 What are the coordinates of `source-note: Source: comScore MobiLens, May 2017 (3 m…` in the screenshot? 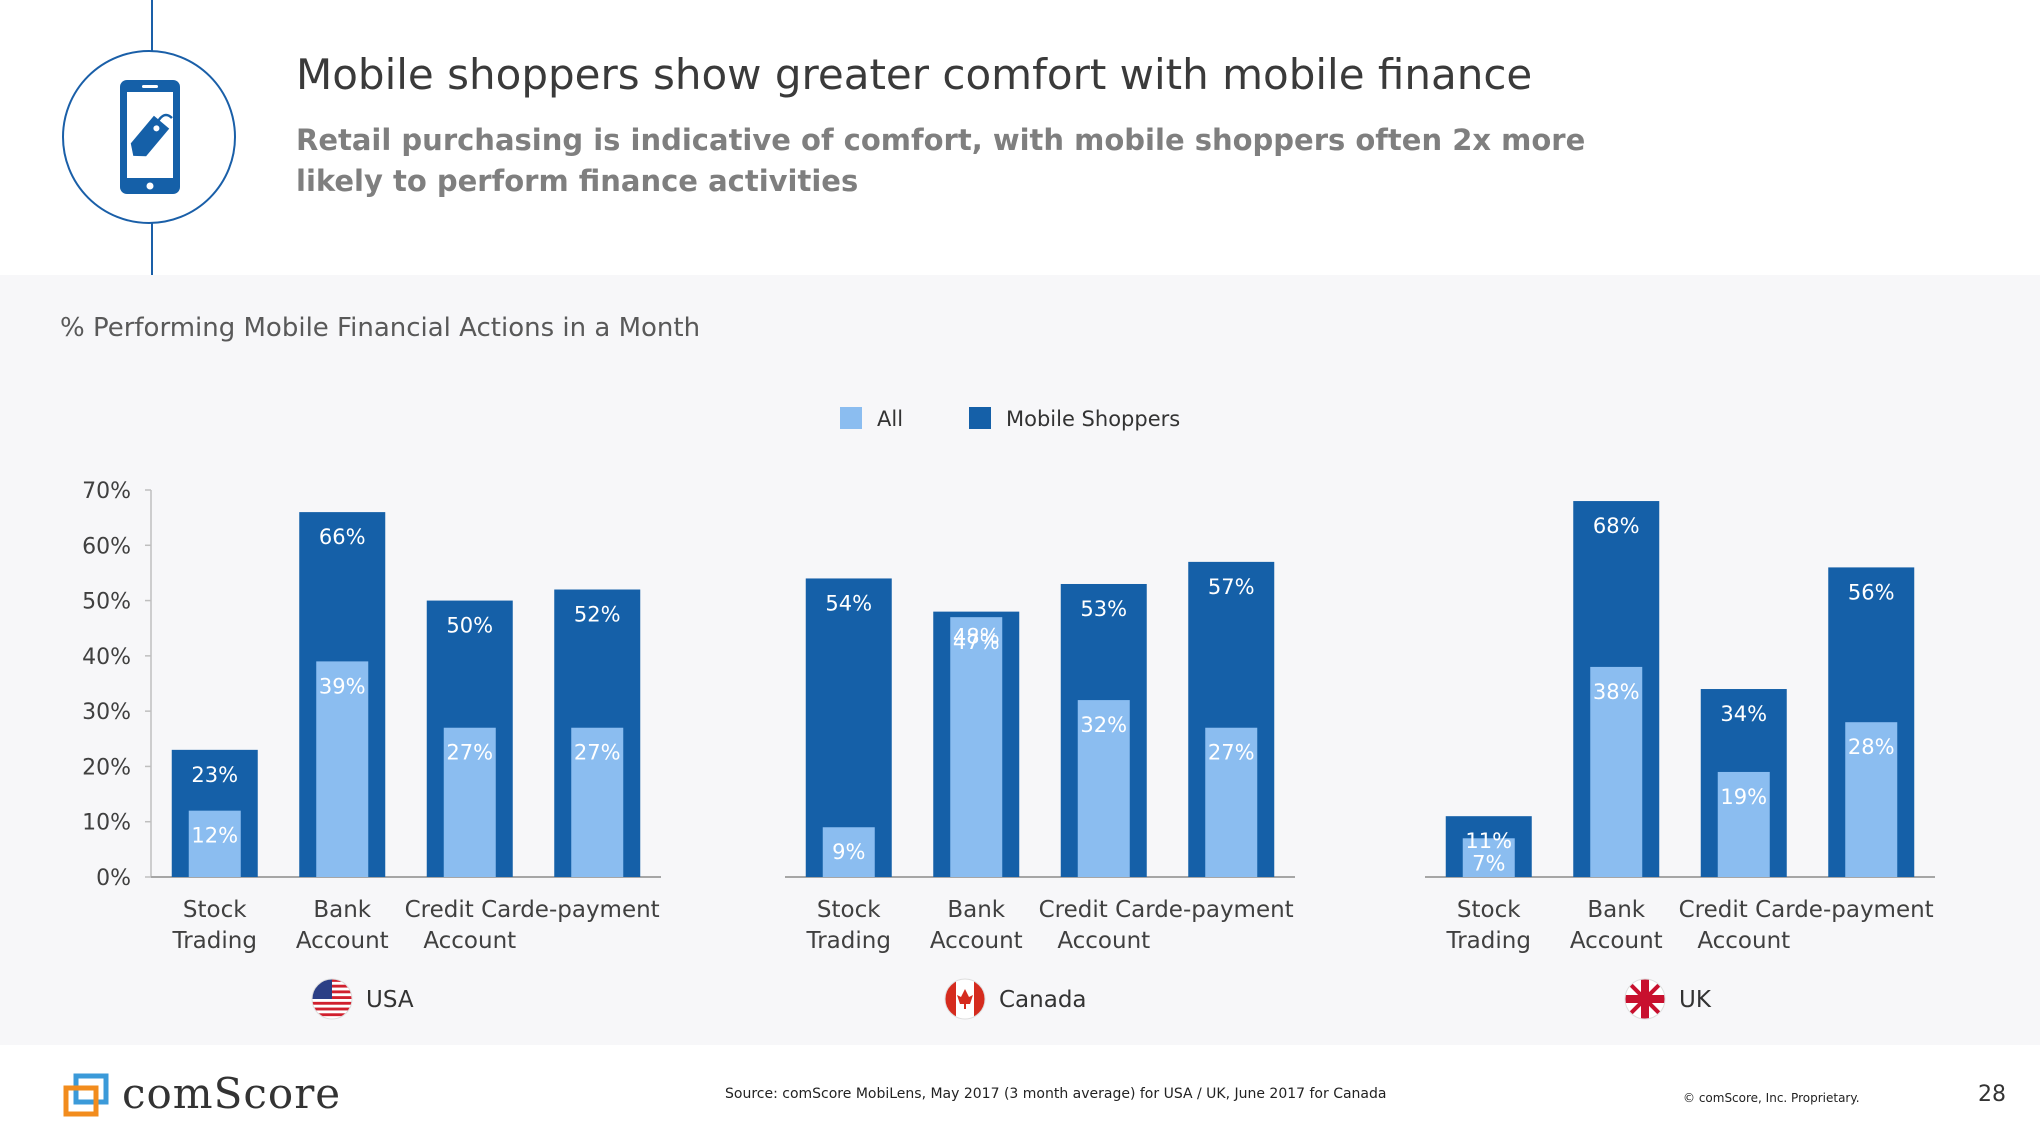 It's located at (1056, 1094).